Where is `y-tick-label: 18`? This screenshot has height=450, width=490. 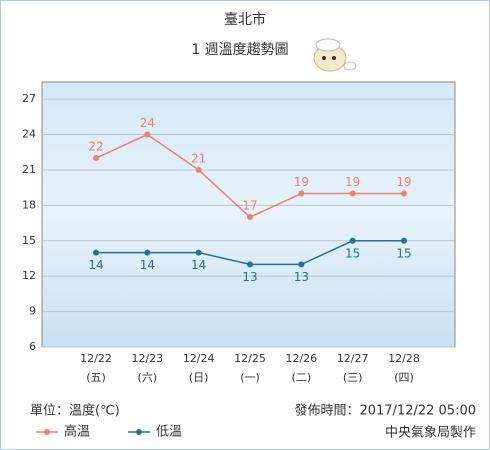
y-tick-label: 18 is located at coordinates (29, 204).